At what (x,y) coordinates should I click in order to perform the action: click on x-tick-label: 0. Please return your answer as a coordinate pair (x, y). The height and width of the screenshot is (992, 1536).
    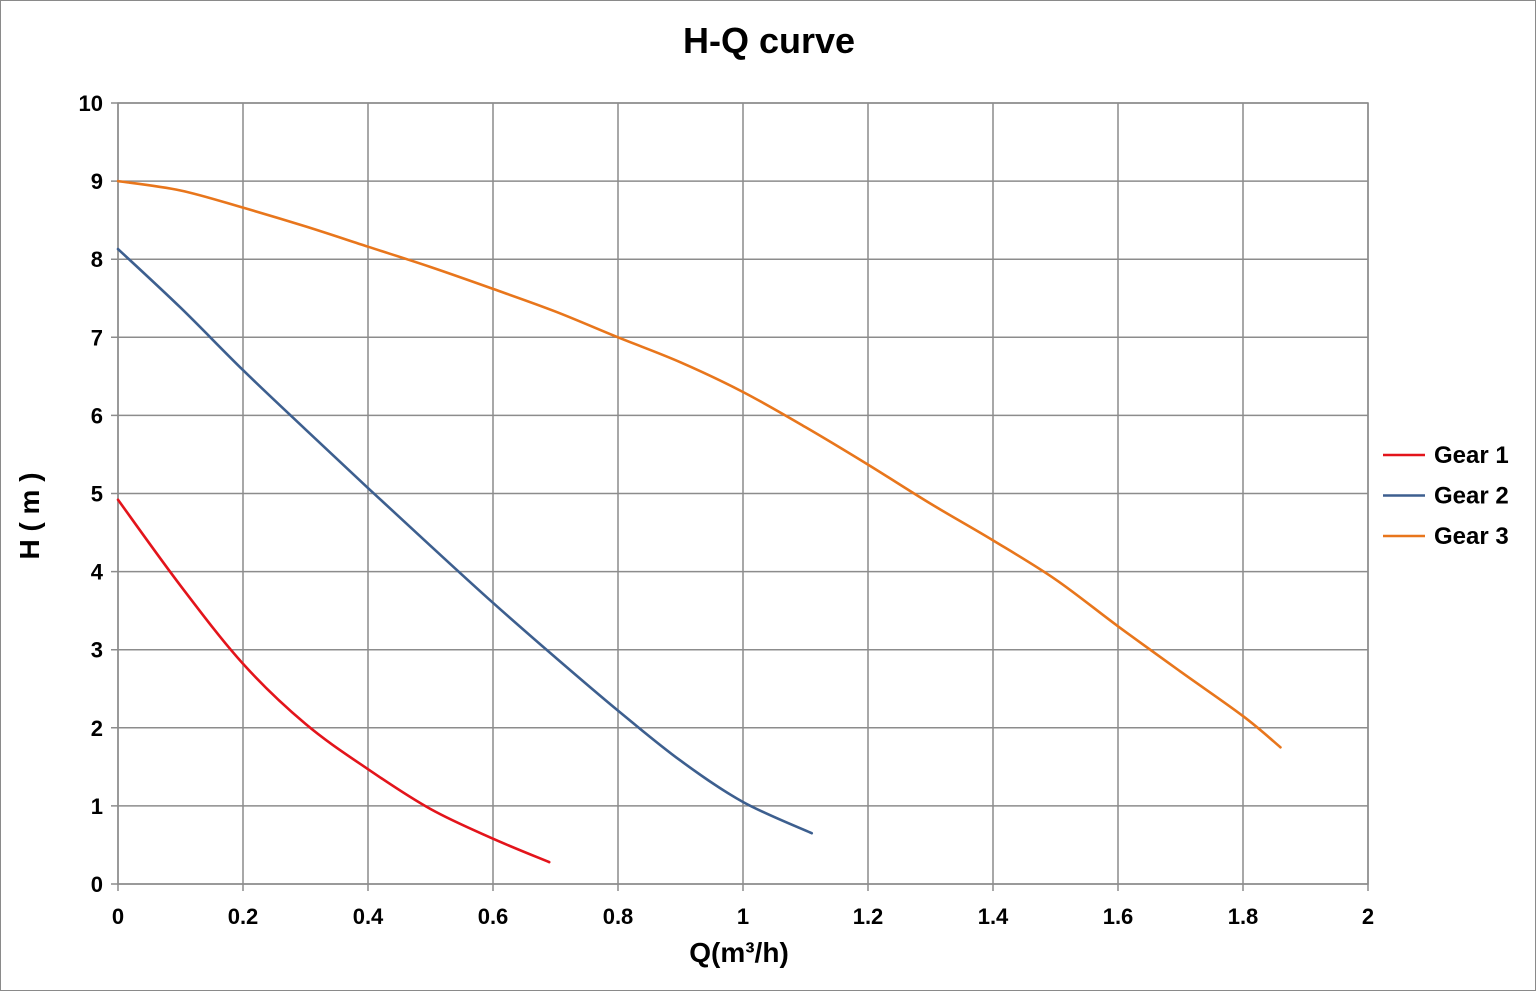
    Looking at the image, I should click on (118, 916).